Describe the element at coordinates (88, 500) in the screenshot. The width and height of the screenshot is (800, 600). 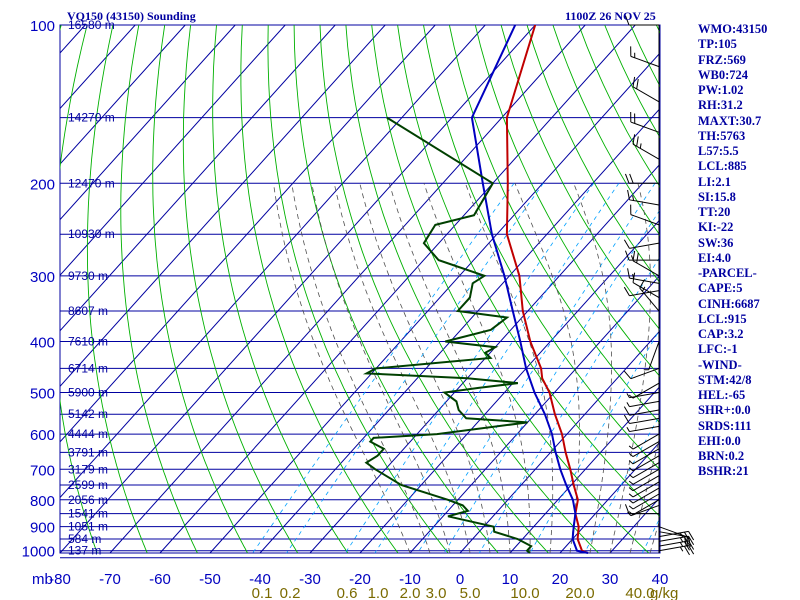
I see `height-label: 2056 m` at that location.